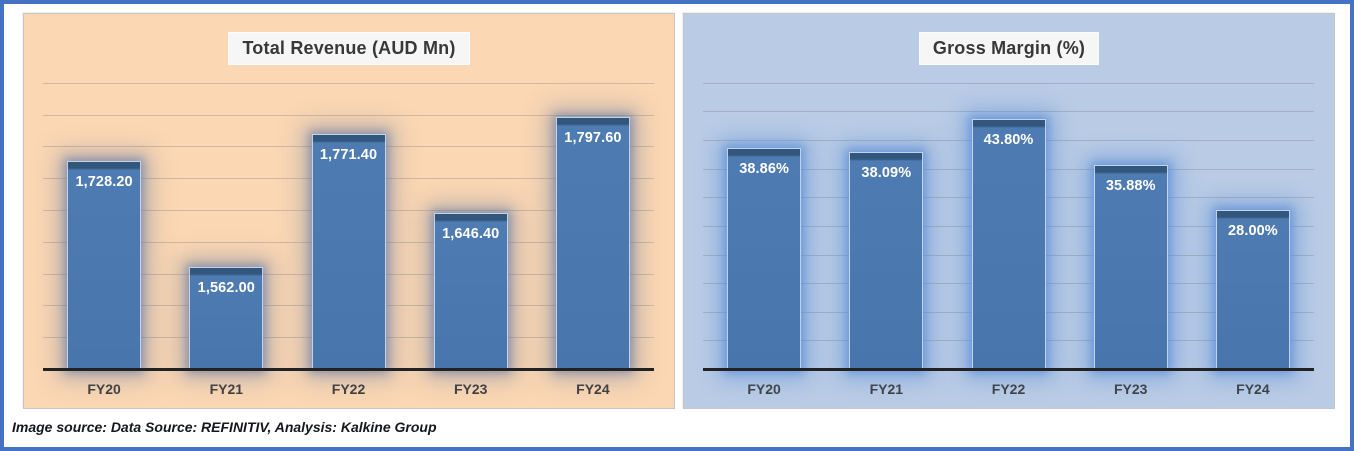  What do you see at coordinates (348, 252) in the screenshot?
I see `bar-revenue-fy22: 1,771.40` at bounding box center [348, 252].